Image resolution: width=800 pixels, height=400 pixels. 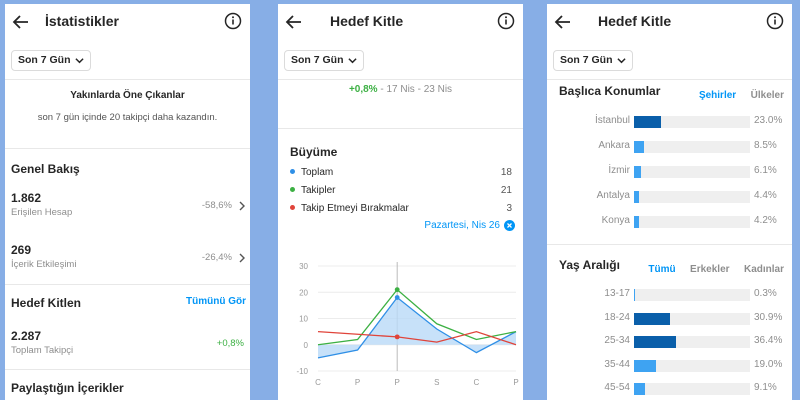 What do you see at coordinates (768, 120) in the screenshot?
I see `location-bar-percent: 23.0%` at bounding box center [768, 120].